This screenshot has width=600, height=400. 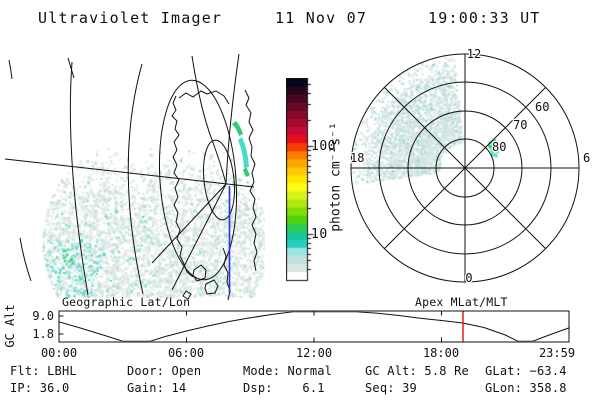 What do you see at coordinates (441, 353) in the screenshot?
I see `x-tick-label: 18:00` at bounding box center [441, 353].